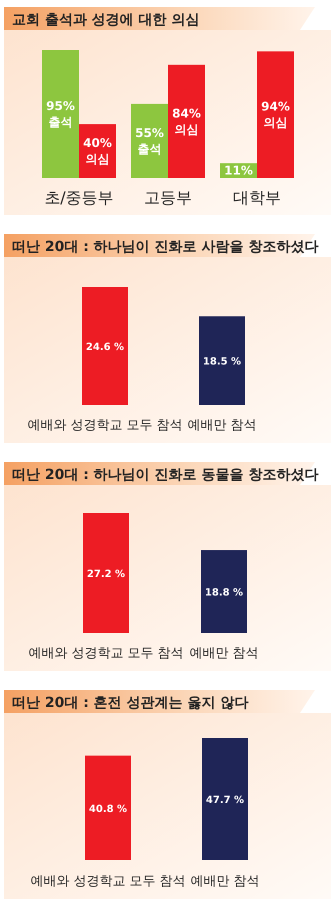 The width and height of the screenshot is (335, 902). Describe the element at coordinates (165, 247) in the screenshot. I see `chart-title: 떠난 20대 : 하나님이 진화로 사람을 창조하셨다` at that location.